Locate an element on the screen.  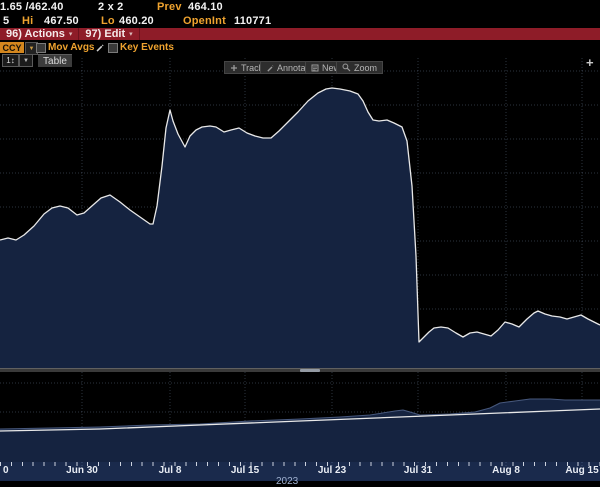
x-axis-tick-label: Jun 30 is located at coordinates (82, 470).